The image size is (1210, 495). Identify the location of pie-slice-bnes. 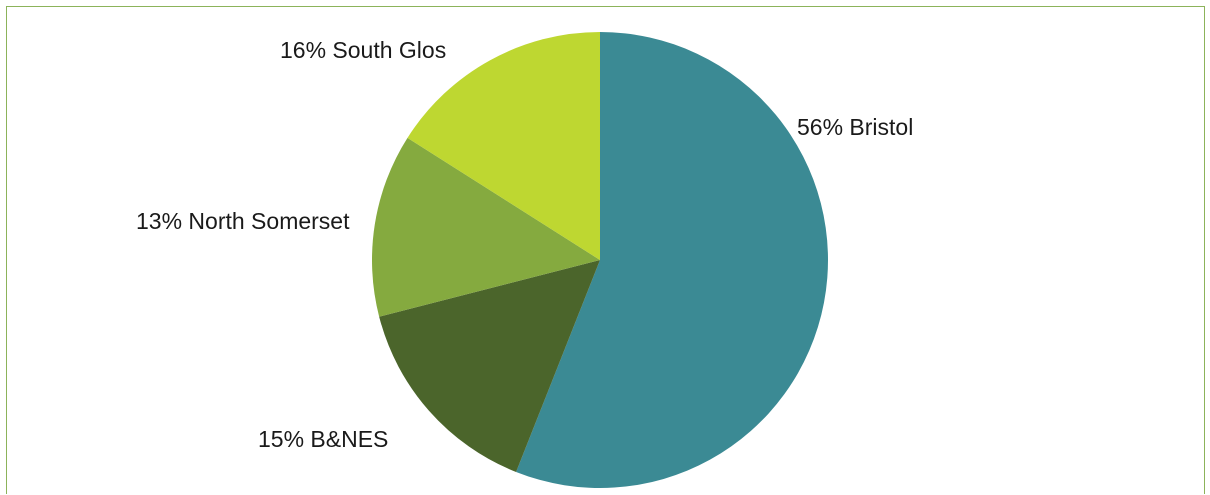
(489, 366).